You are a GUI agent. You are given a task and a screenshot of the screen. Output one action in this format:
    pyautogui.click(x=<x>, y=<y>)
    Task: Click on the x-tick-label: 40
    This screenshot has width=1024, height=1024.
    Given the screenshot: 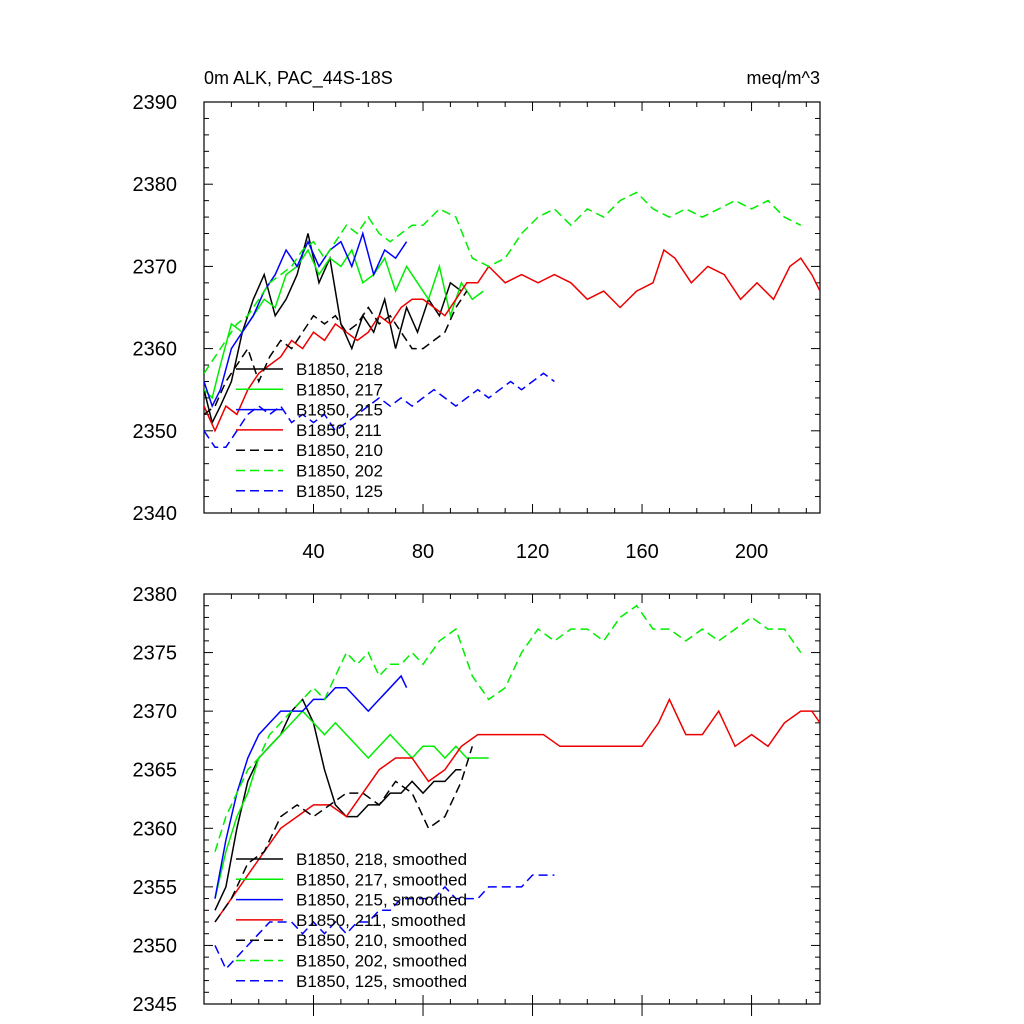 What is the action you would take?
    pyautogui.click(x=313, y=552)
    